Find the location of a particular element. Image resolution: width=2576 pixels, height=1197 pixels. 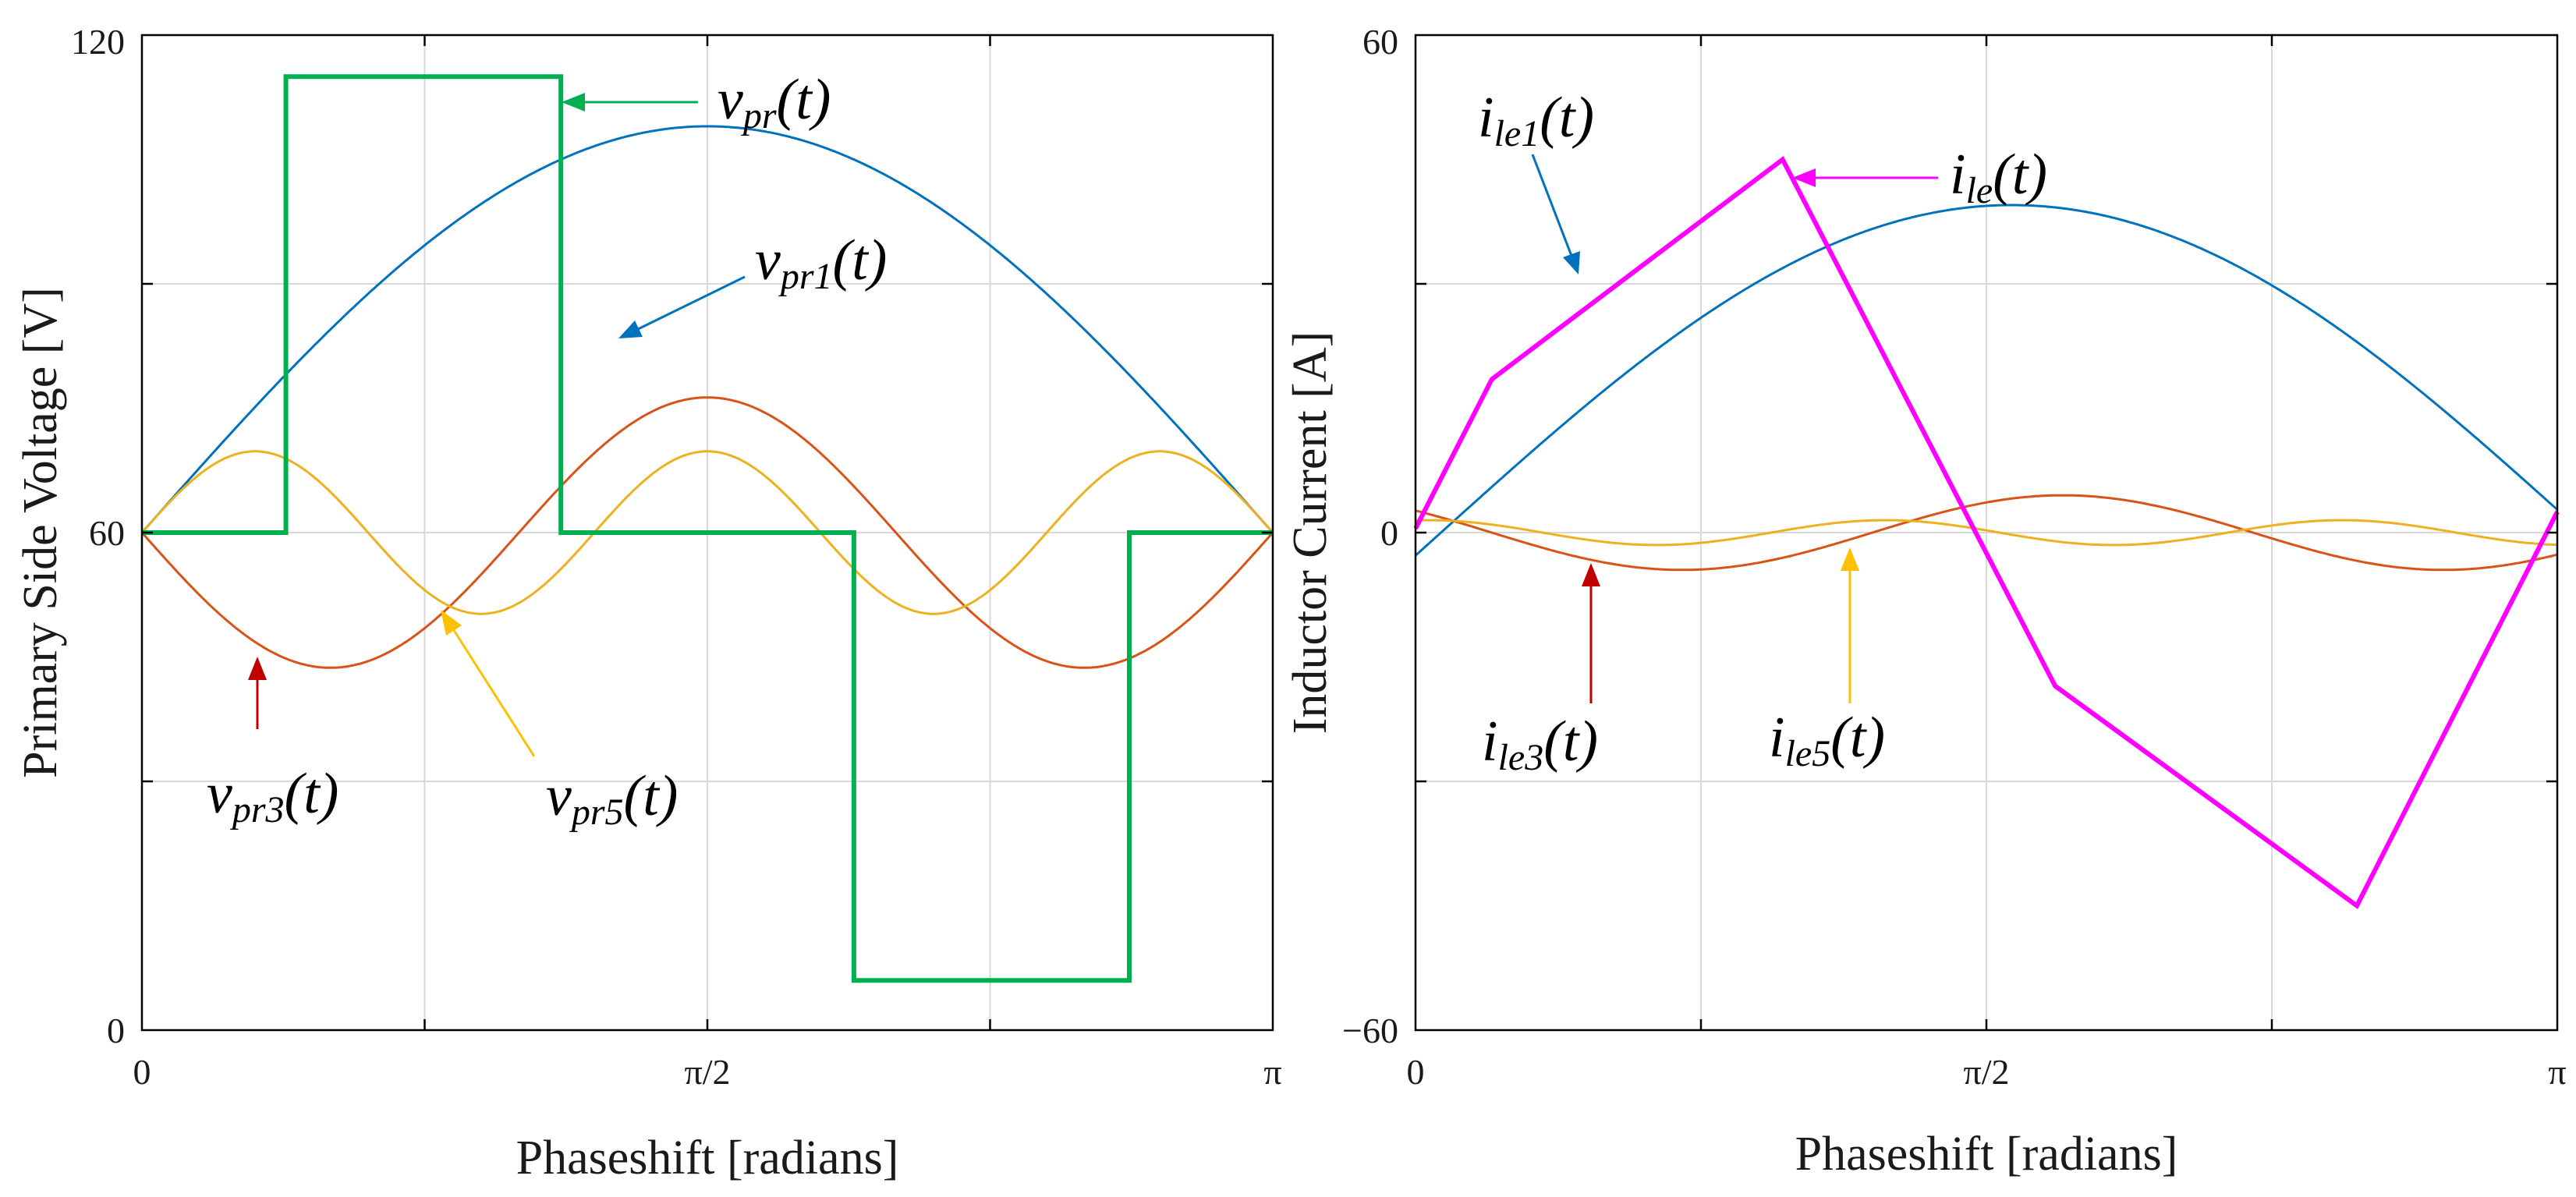

right-x-axis-label: Phaseshift [radians] is located at coordinates (1987, 1154).